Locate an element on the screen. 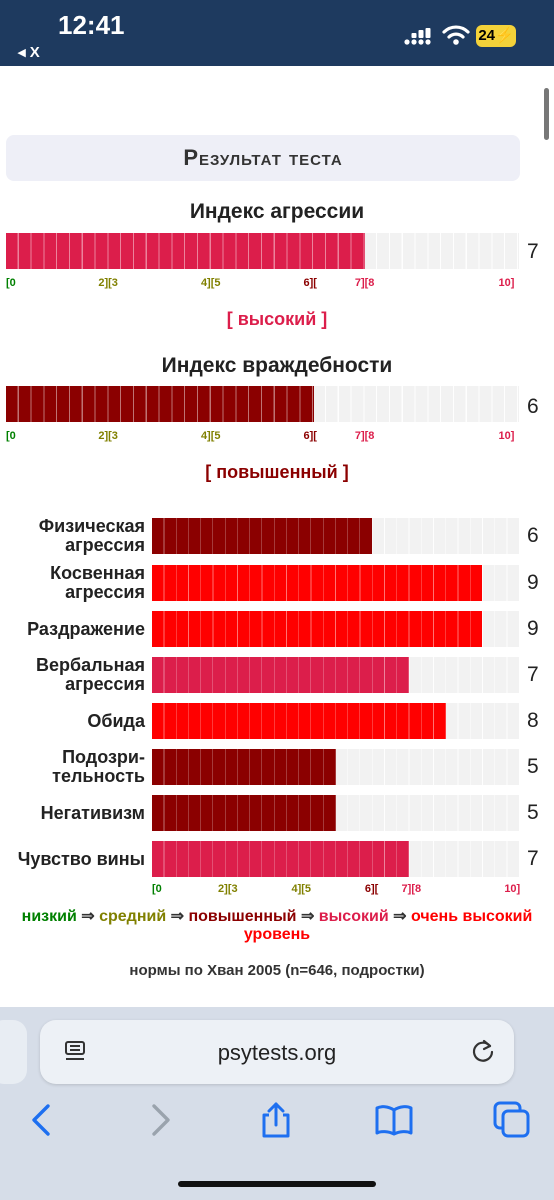 Image resolution: width=554 pixels, height=1200 pixels. sub-scale-label-text: Обида is located at coordinates (116, 720).